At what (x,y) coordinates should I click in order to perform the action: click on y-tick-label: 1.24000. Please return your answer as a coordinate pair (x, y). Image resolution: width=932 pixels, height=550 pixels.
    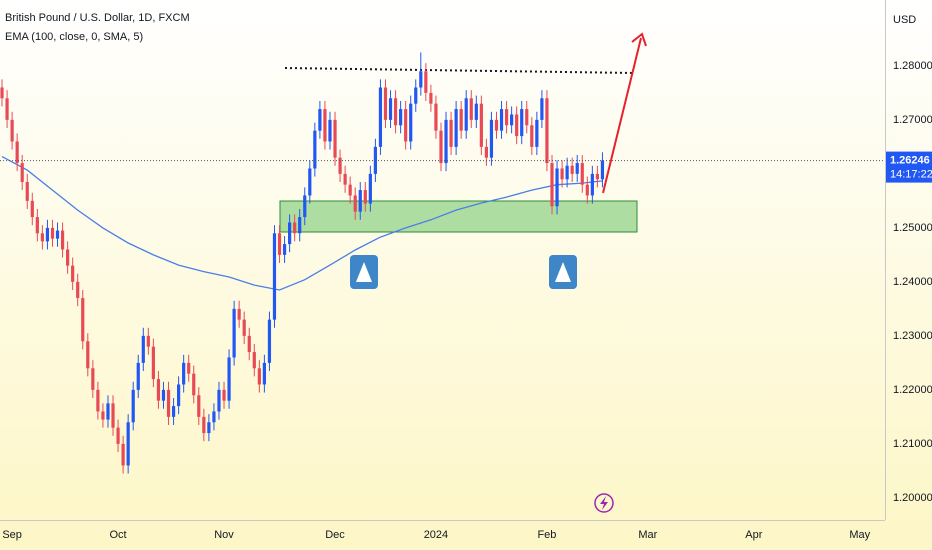
    Looking at the image, I should click on (912, 282).